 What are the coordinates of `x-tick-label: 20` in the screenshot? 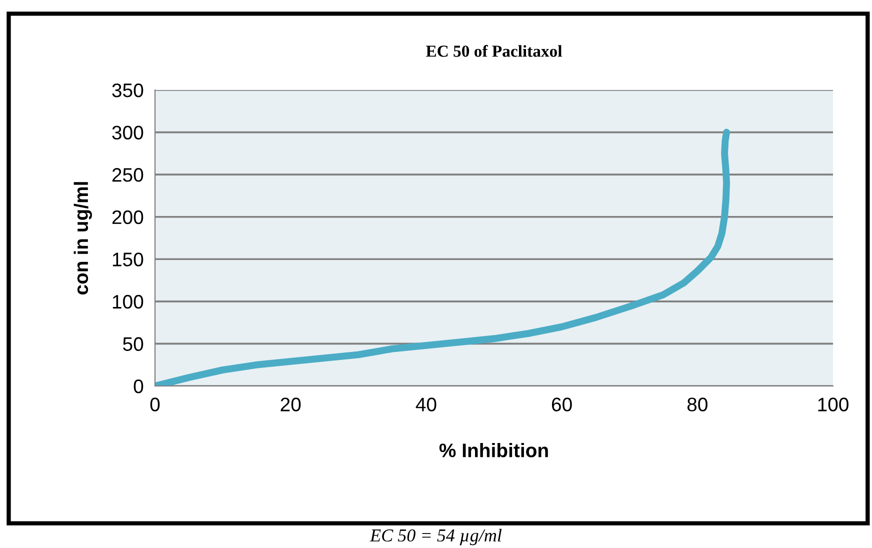 It's located at (290, 405).